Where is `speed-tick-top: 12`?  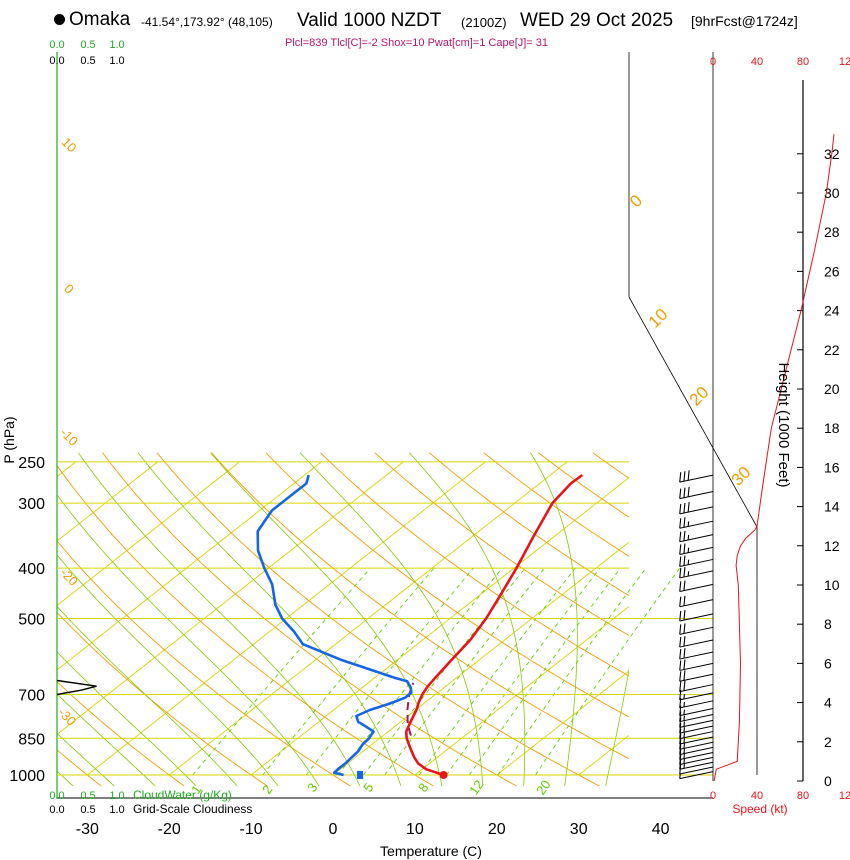 speed-tick-top: 12 is located at coordinates (844, 62).